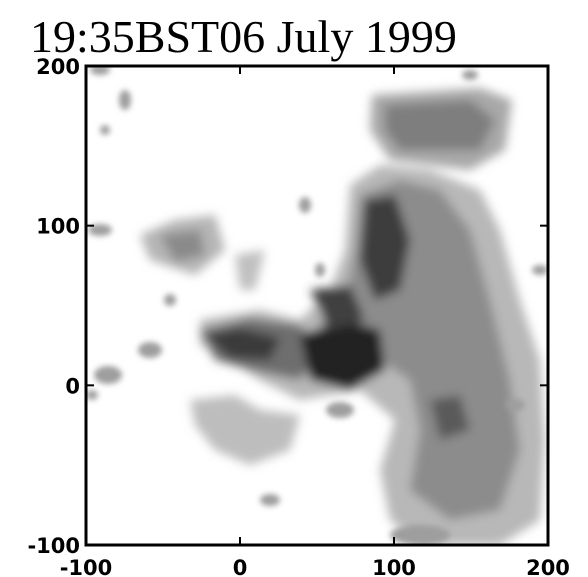 The height and width of the screenshot is (577, 588). I want to click on x-tick-label: 200, so click(548, 566).